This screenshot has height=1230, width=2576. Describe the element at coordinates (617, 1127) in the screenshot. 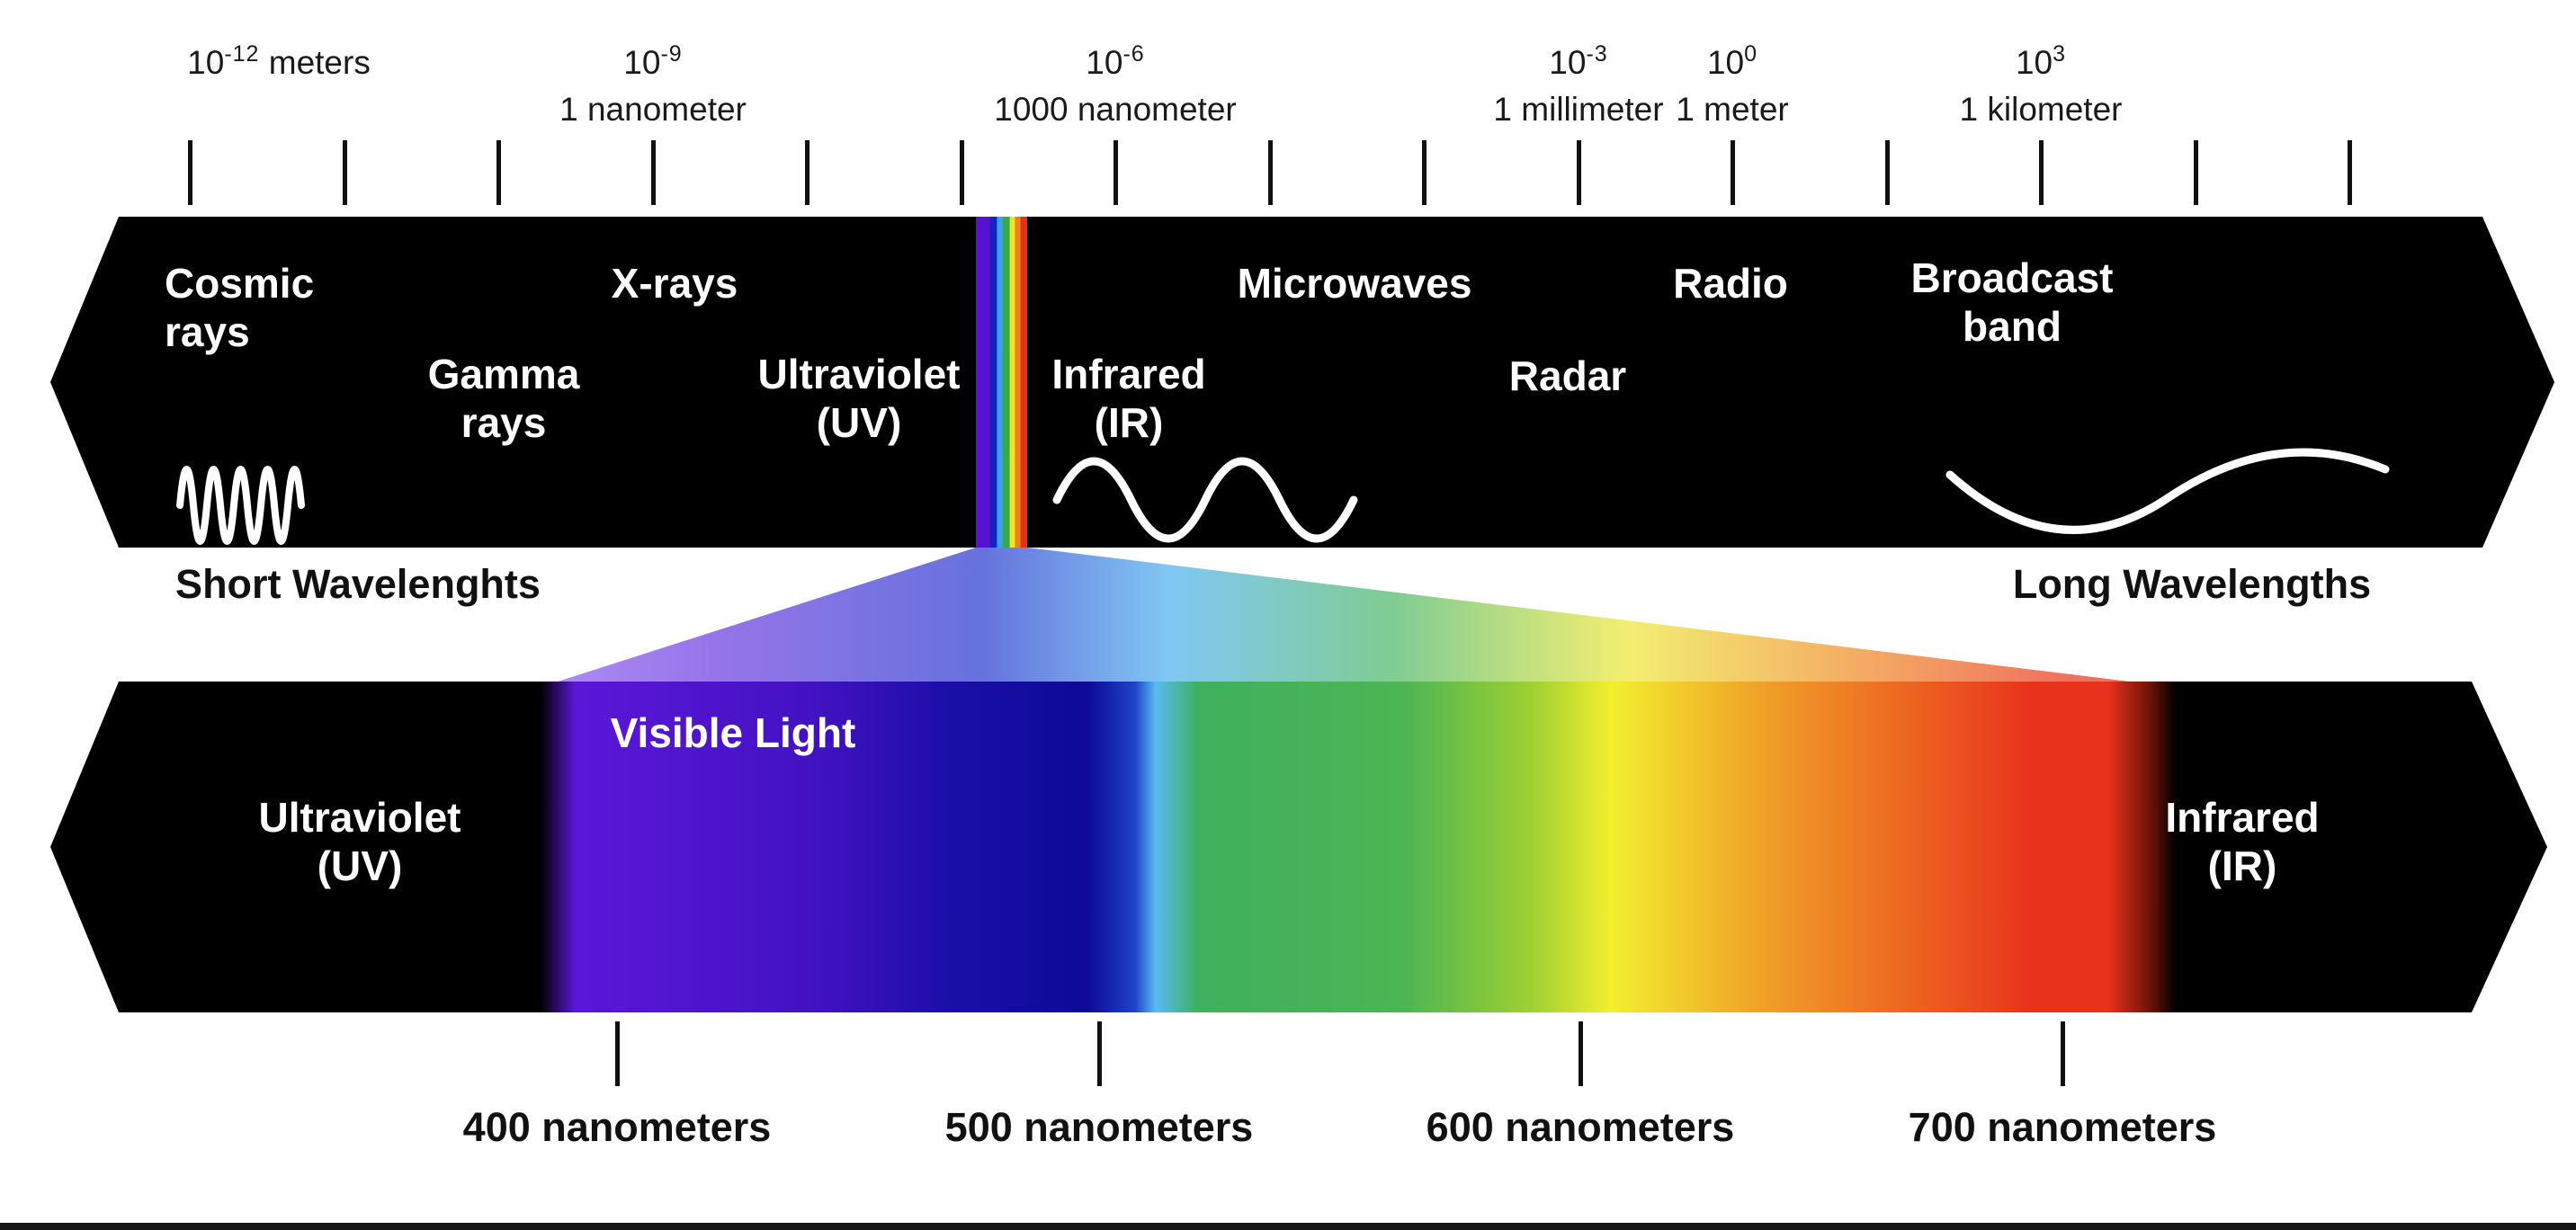

I see `nm-label-400: 400 nanometers` at that location.